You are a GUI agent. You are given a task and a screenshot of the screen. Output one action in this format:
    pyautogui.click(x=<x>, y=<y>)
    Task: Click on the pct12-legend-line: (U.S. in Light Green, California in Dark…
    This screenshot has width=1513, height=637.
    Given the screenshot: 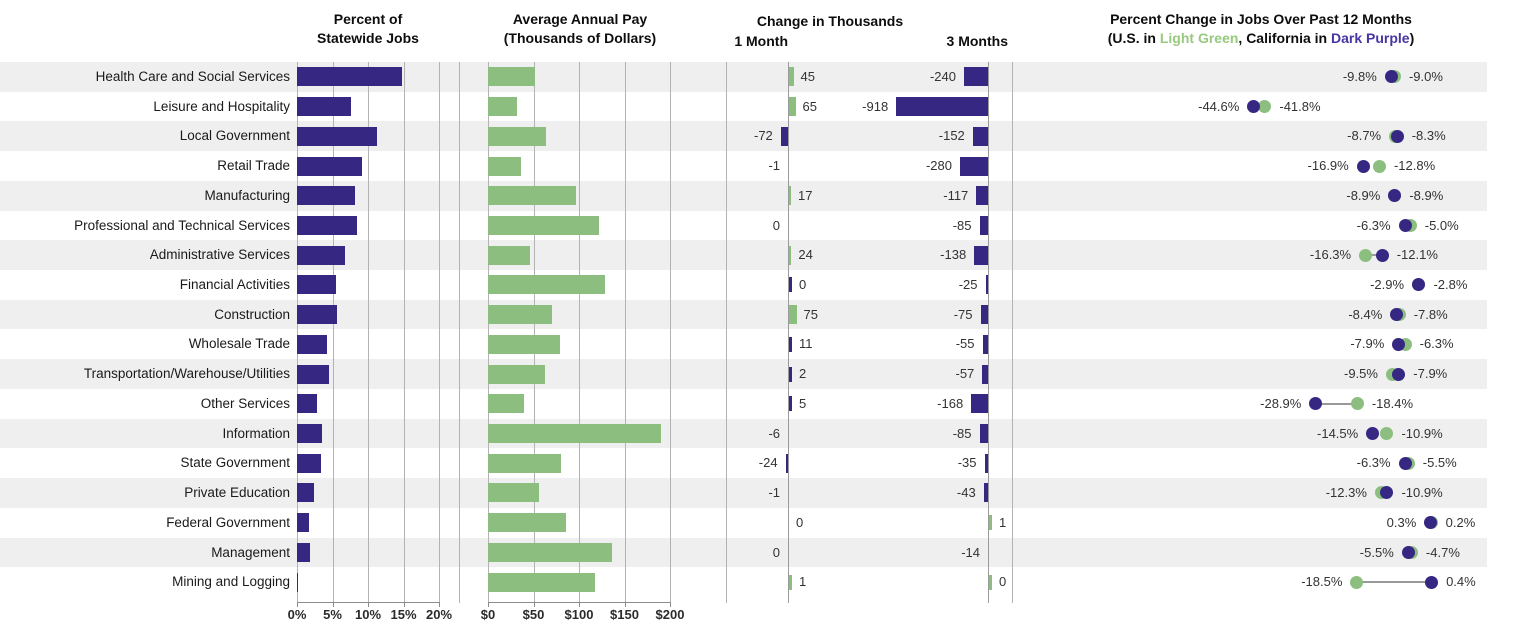 What is the action you would take?
    pyautogui.click(x=1261, y=38)
    